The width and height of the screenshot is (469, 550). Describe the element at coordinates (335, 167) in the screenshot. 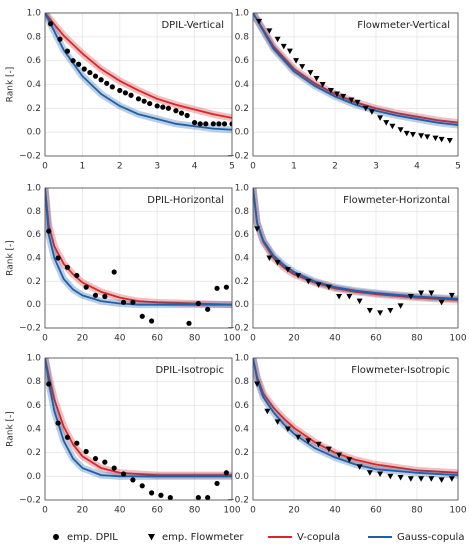

I see `x-tick-label: 2` at that location.